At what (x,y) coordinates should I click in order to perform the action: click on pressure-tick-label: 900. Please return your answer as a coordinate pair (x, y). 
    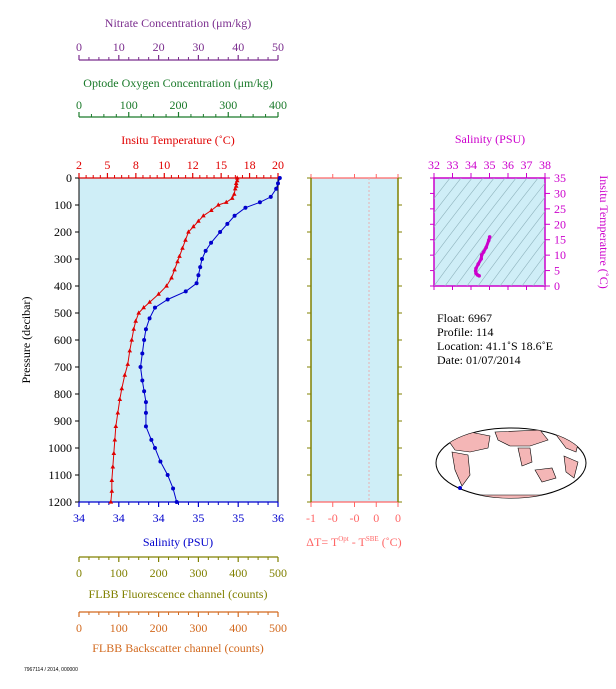
    Looking at the image, I should click on (63, 421).